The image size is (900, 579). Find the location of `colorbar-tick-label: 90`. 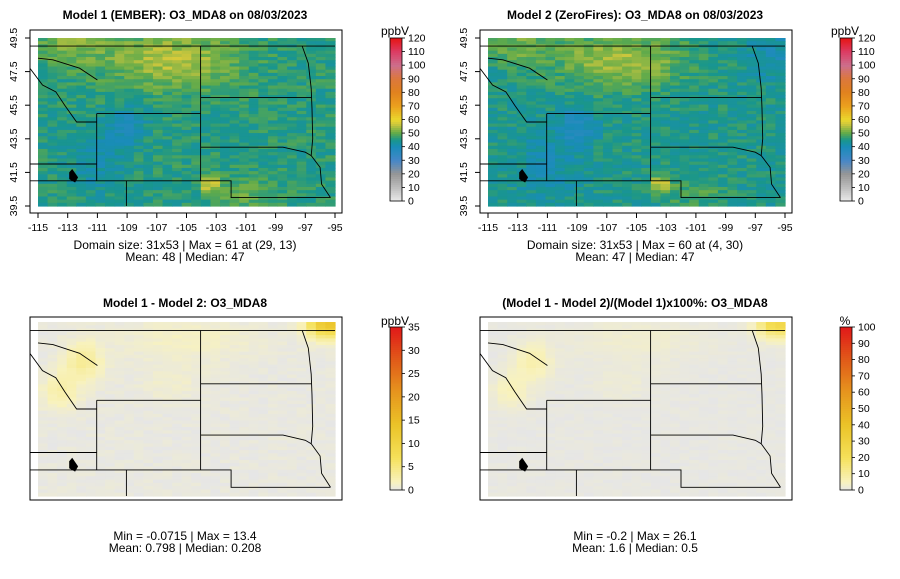

colorbar-tick-label: 90 is located at coordinates (414, 79).